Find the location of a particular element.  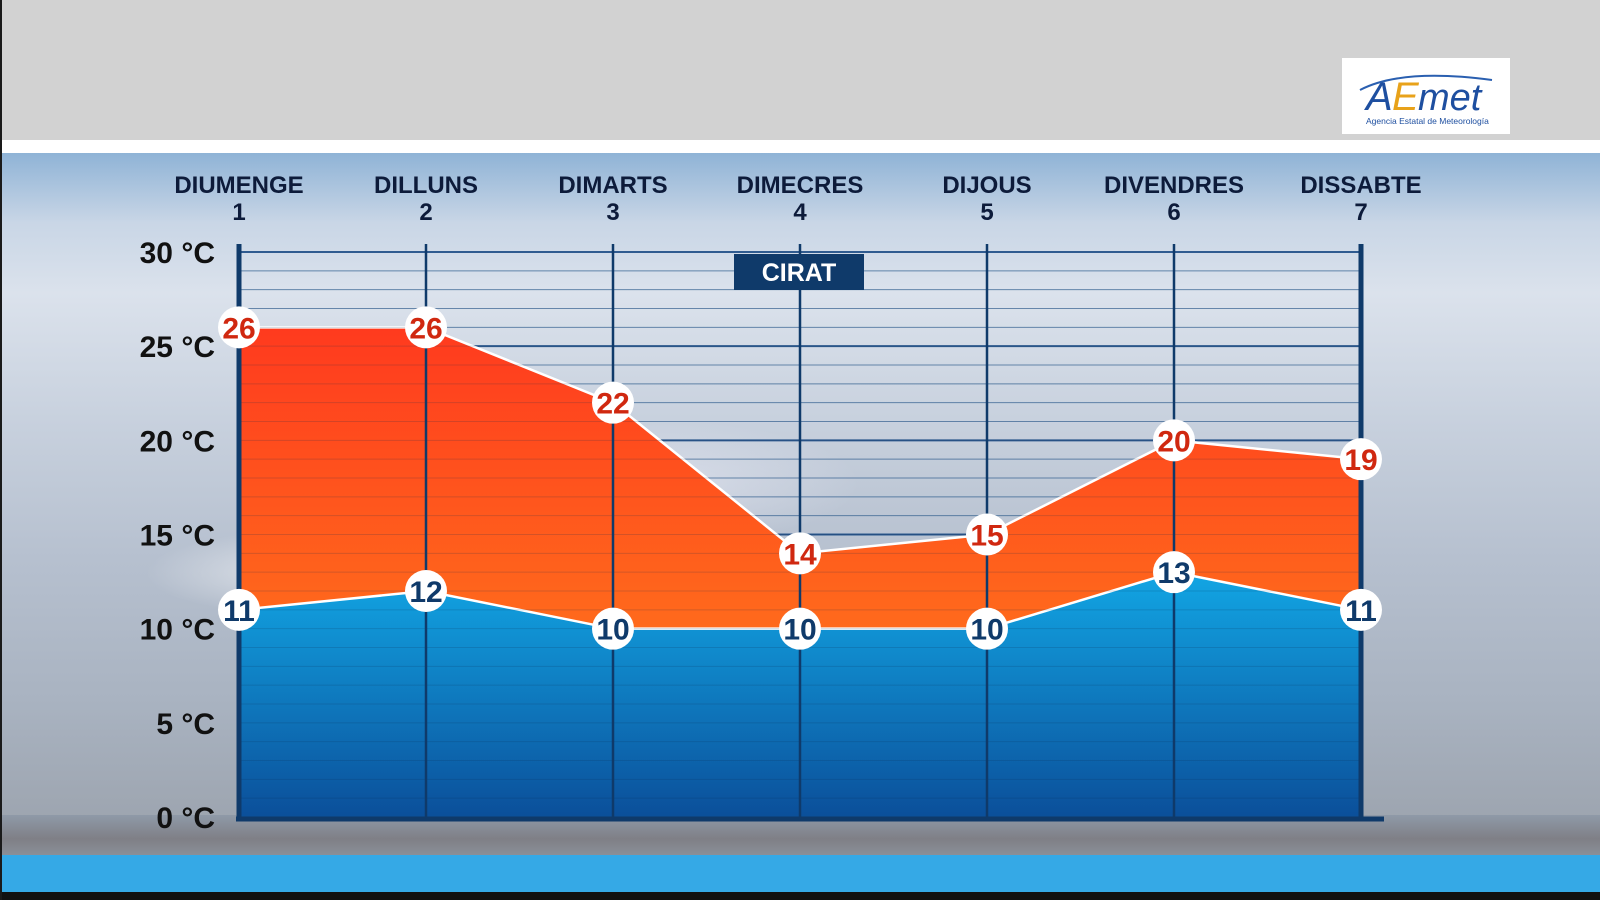

max-temperature-marker-value: 22 is located at coordinates (612, 404).